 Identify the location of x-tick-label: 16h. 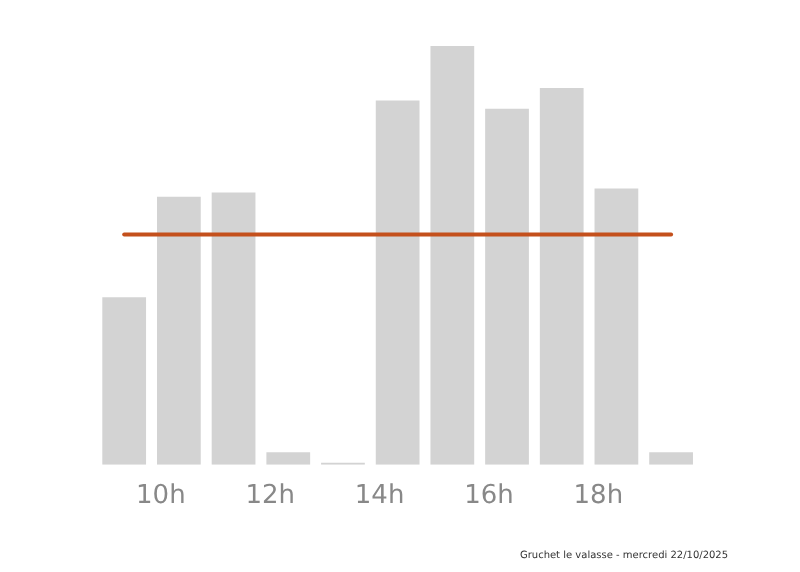
(489, 496).